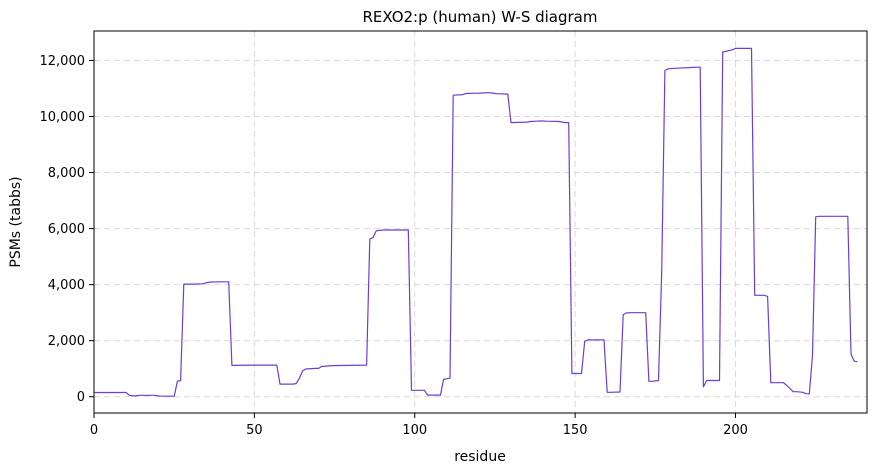 This screenshot has width=878, height=474. I want to click on chart-title: REXO2:p (human) W-S diagram, so click(479, 17).